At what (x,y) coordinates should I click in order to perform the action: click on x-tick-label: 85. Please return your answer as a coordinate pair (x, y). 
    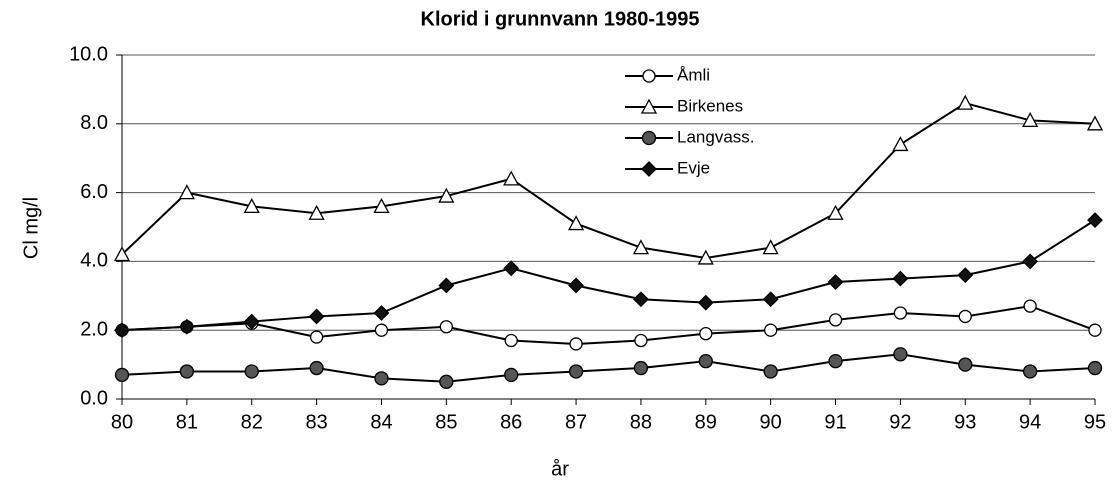
    Looking at the image, I should click on (446, 422).